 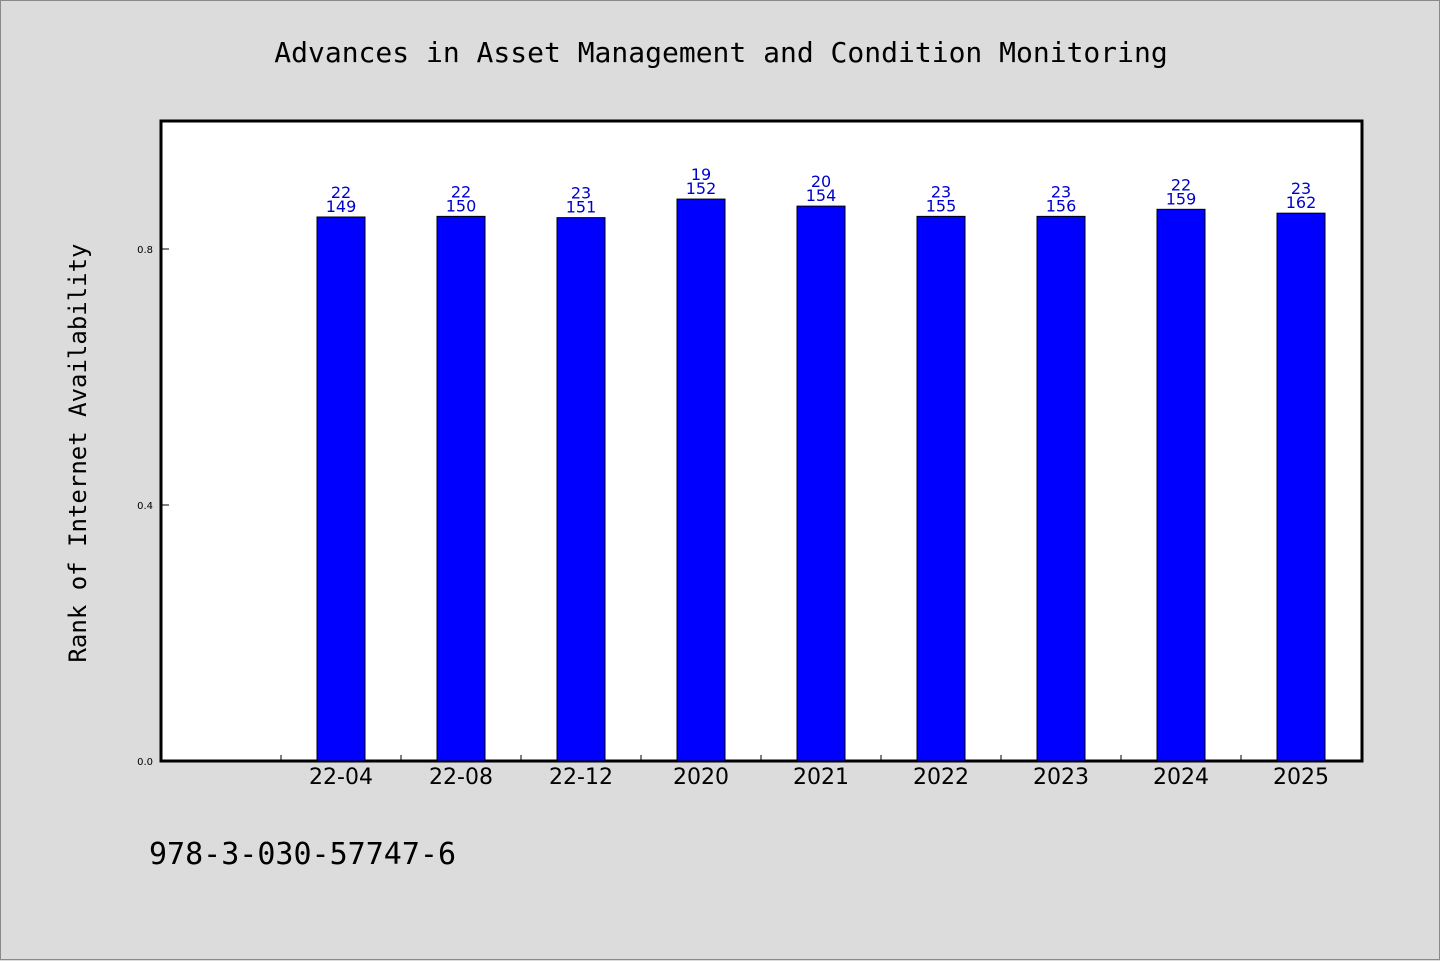 I want to click on y-tick-label: 0.8, so click(x=145, y=250).